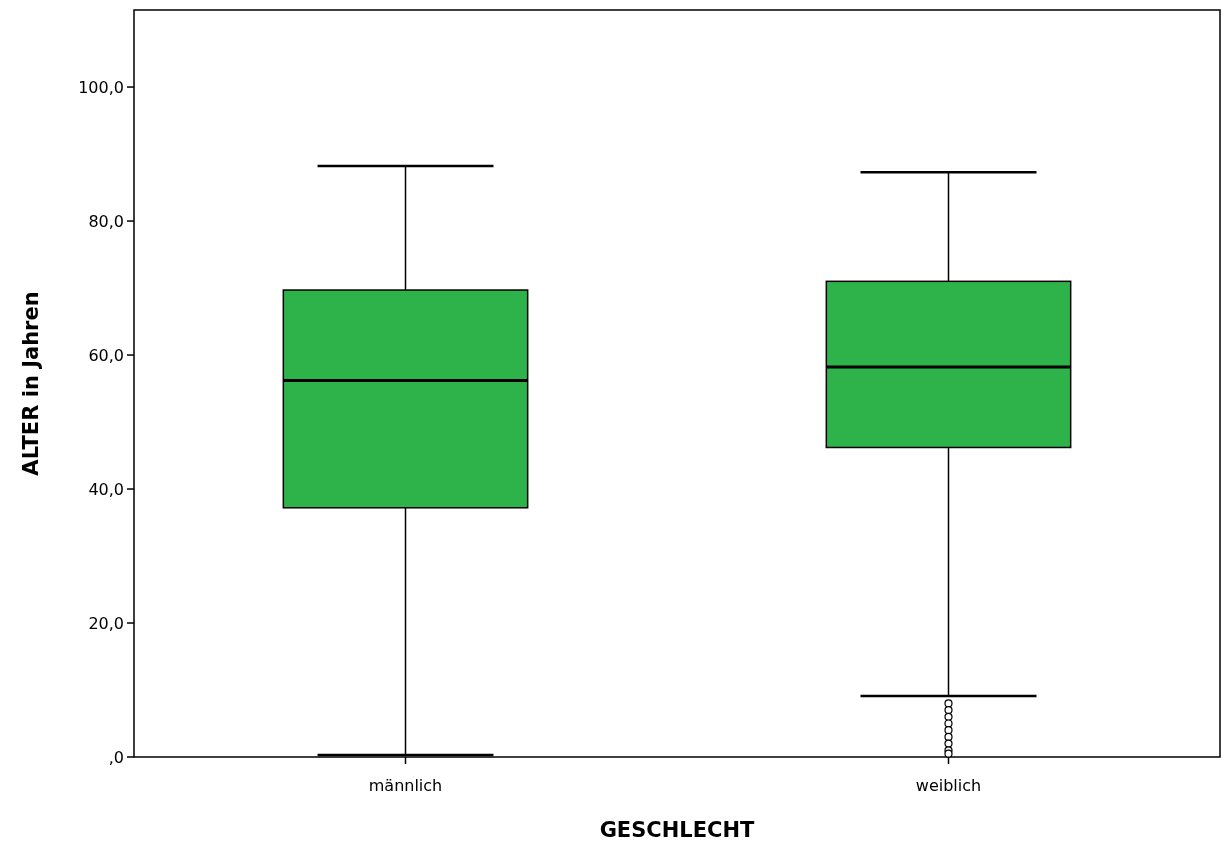  Describe the element at coordinates (106, 489) in the screenshot. I see `y-tick-label: 40,0` at that location.